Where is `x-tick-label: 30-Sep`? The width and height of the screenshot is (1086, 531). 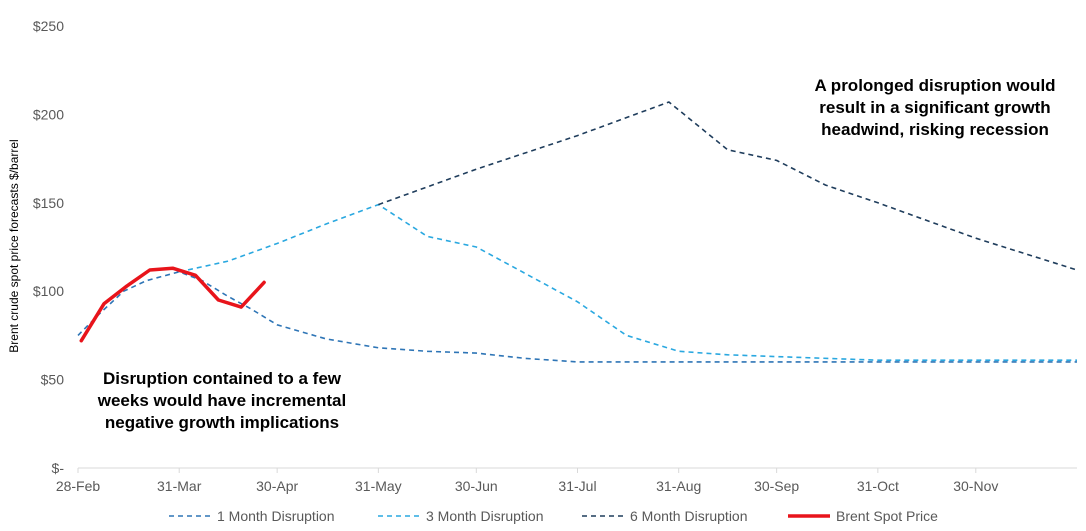 x-tick-label: 30-Sep is located at coordinates (776, 486).